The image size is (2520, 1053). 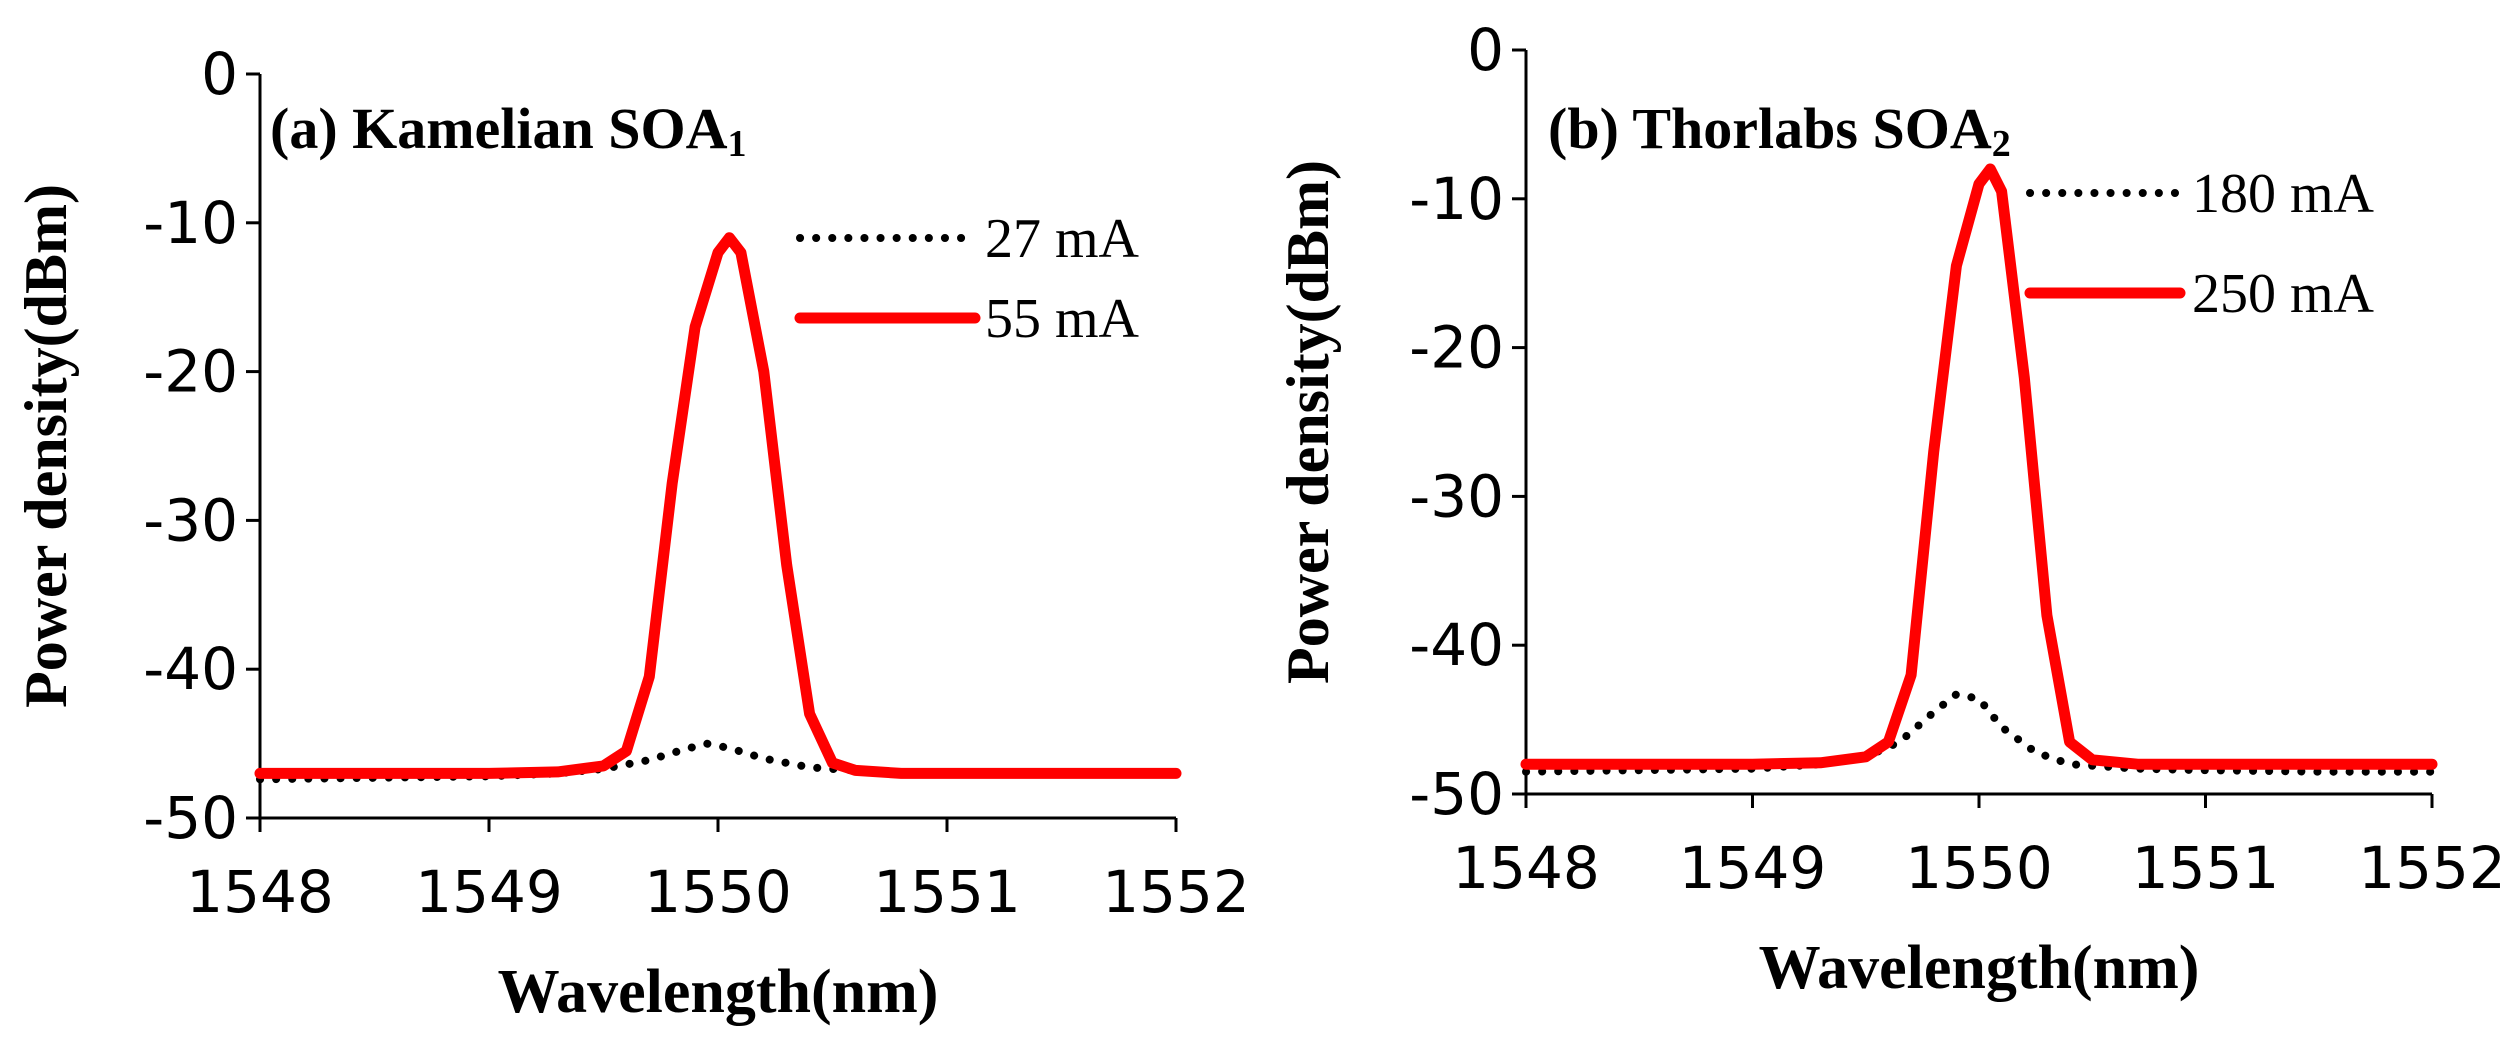 I want to click on panel-title-main: (a) Kamelian SOA, so click(x=499, y=128).